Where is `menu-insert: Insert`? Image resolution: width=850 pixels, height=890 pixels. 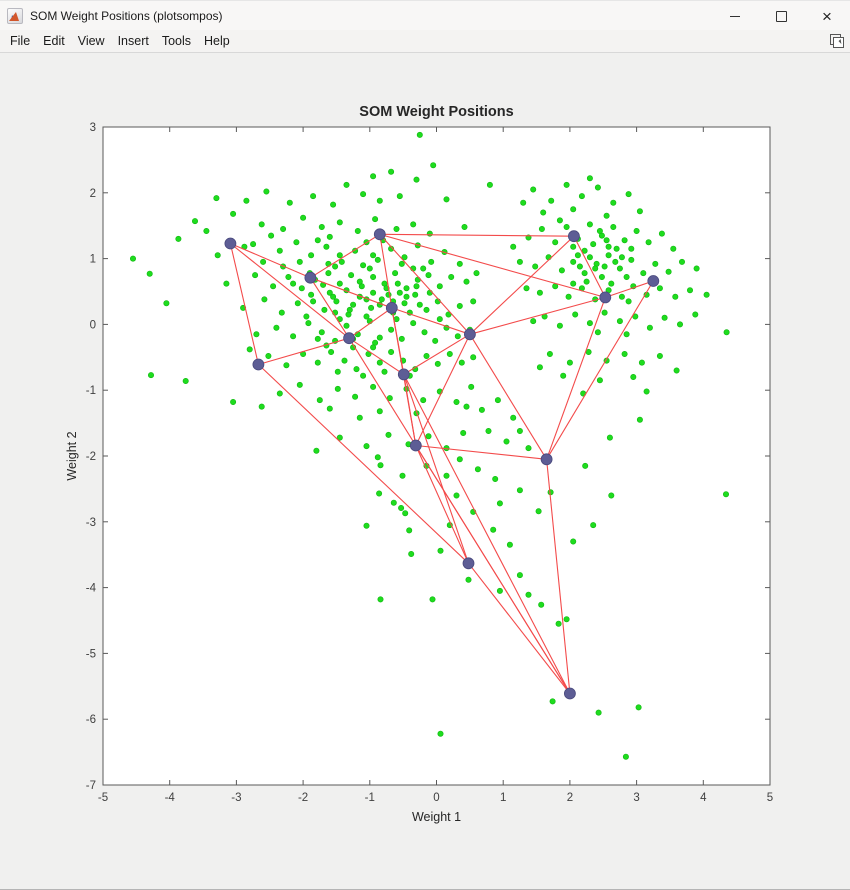 menu-insert: Insert is located at coordinates (133, 41).